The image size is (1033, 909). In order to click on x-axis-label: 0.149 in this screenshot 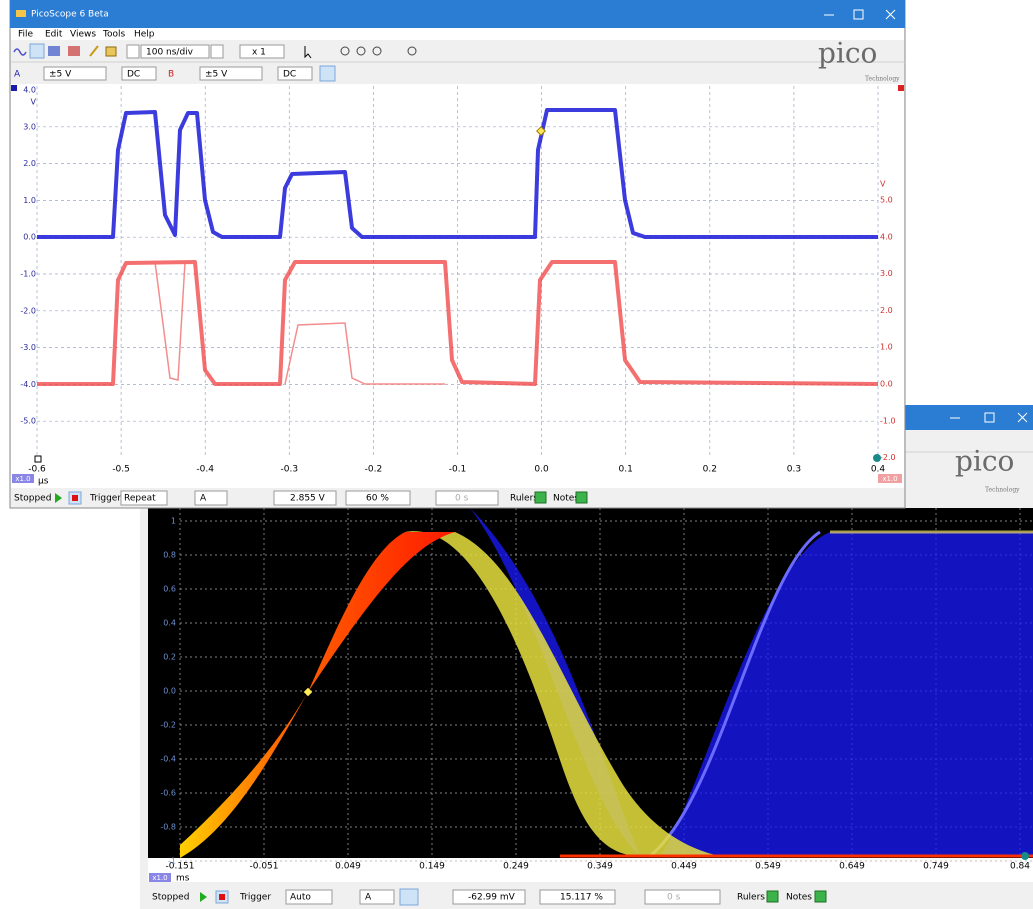, I will do `click(432, 867)`.